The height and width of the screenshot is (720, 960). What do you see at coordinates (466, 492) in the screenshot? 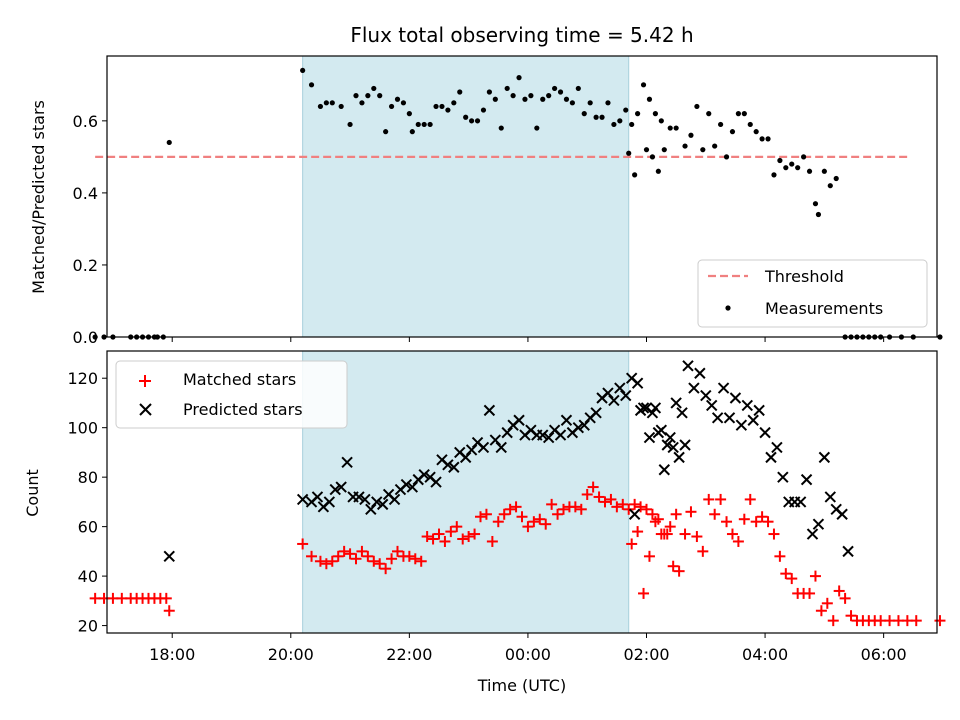
I see `observing-window-shade-bottom` at bounding box center [466, 492].